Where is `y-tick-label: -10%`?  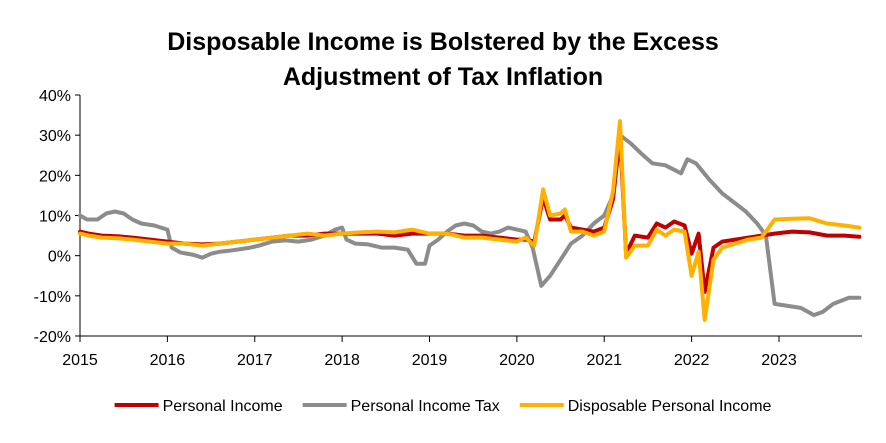
y-tick-label: -10% is located at coordinates (52, 297).